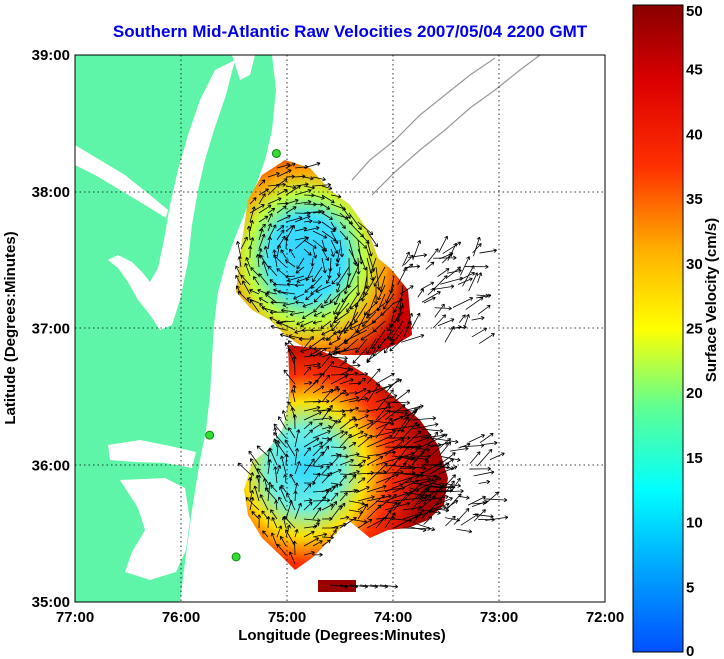 The image size is (724, 659). Describe the element at coordinates (340, 617) in the screenshot. I see `x-axis-ticks: 77:00 76:00 75:00 74:00 73:00 72:00` at that location.